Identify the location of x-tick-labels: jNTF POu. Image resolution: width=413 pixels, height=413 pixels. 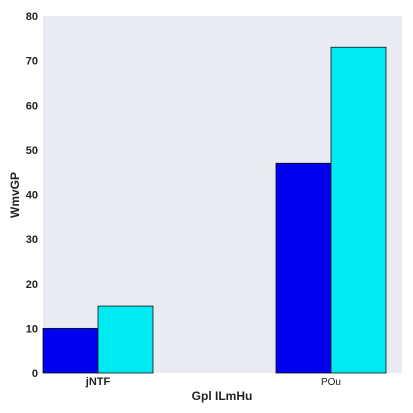
(213, 382).